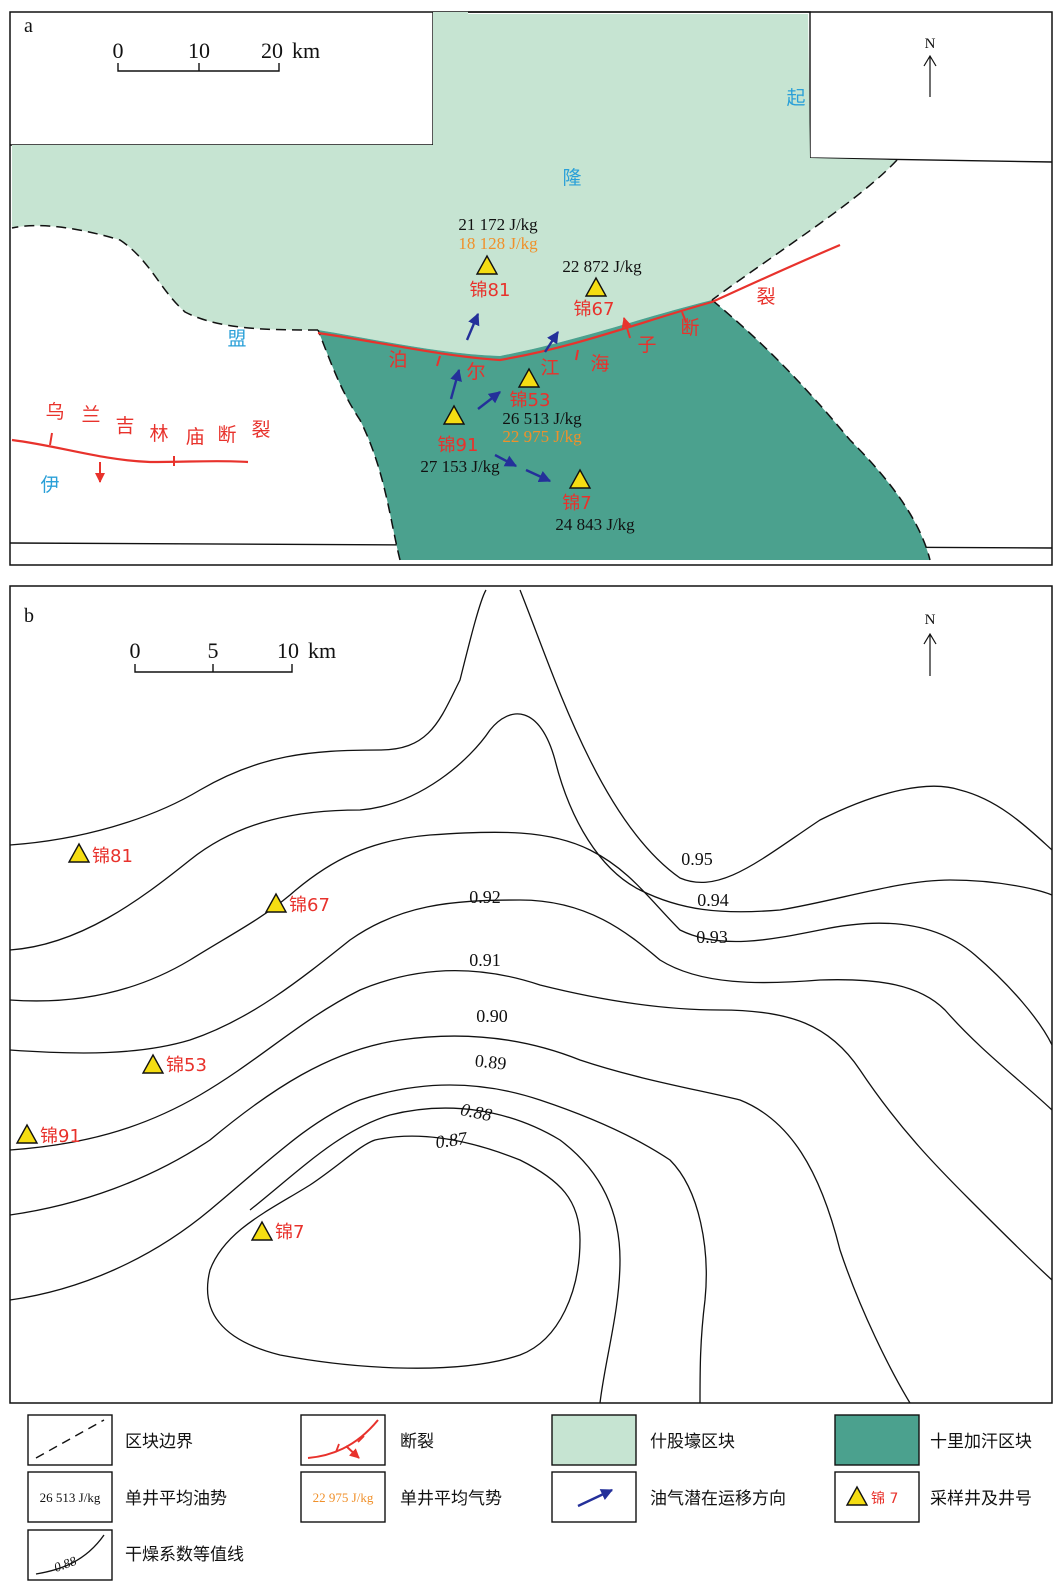 Image resolution: width=1064 pixels, height=1587 pixels. What do you see at coordinates (233, 655) in the screenshot?
I see `panel-b-scale-bar: 0 5 10 km` at bounding box center [233, 655].